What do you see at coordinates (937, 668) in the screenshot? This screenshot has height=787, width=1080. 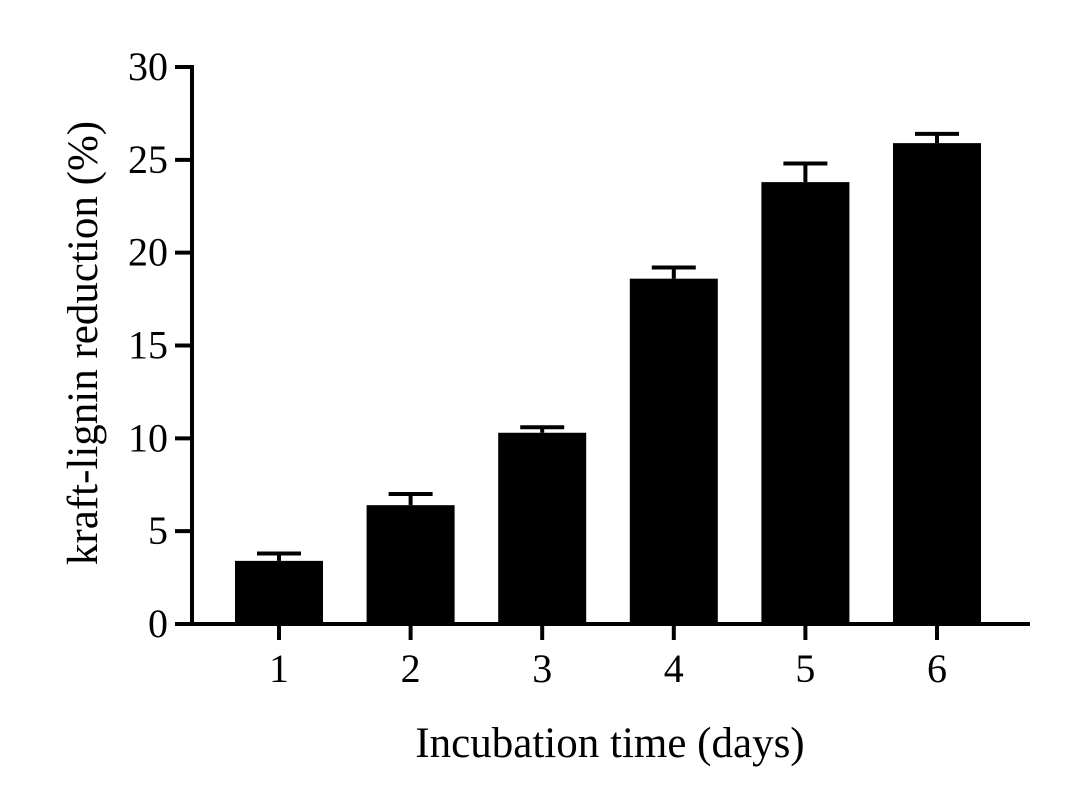 I see `x-tick-label-6: 6` at bounding box center [937, 668].